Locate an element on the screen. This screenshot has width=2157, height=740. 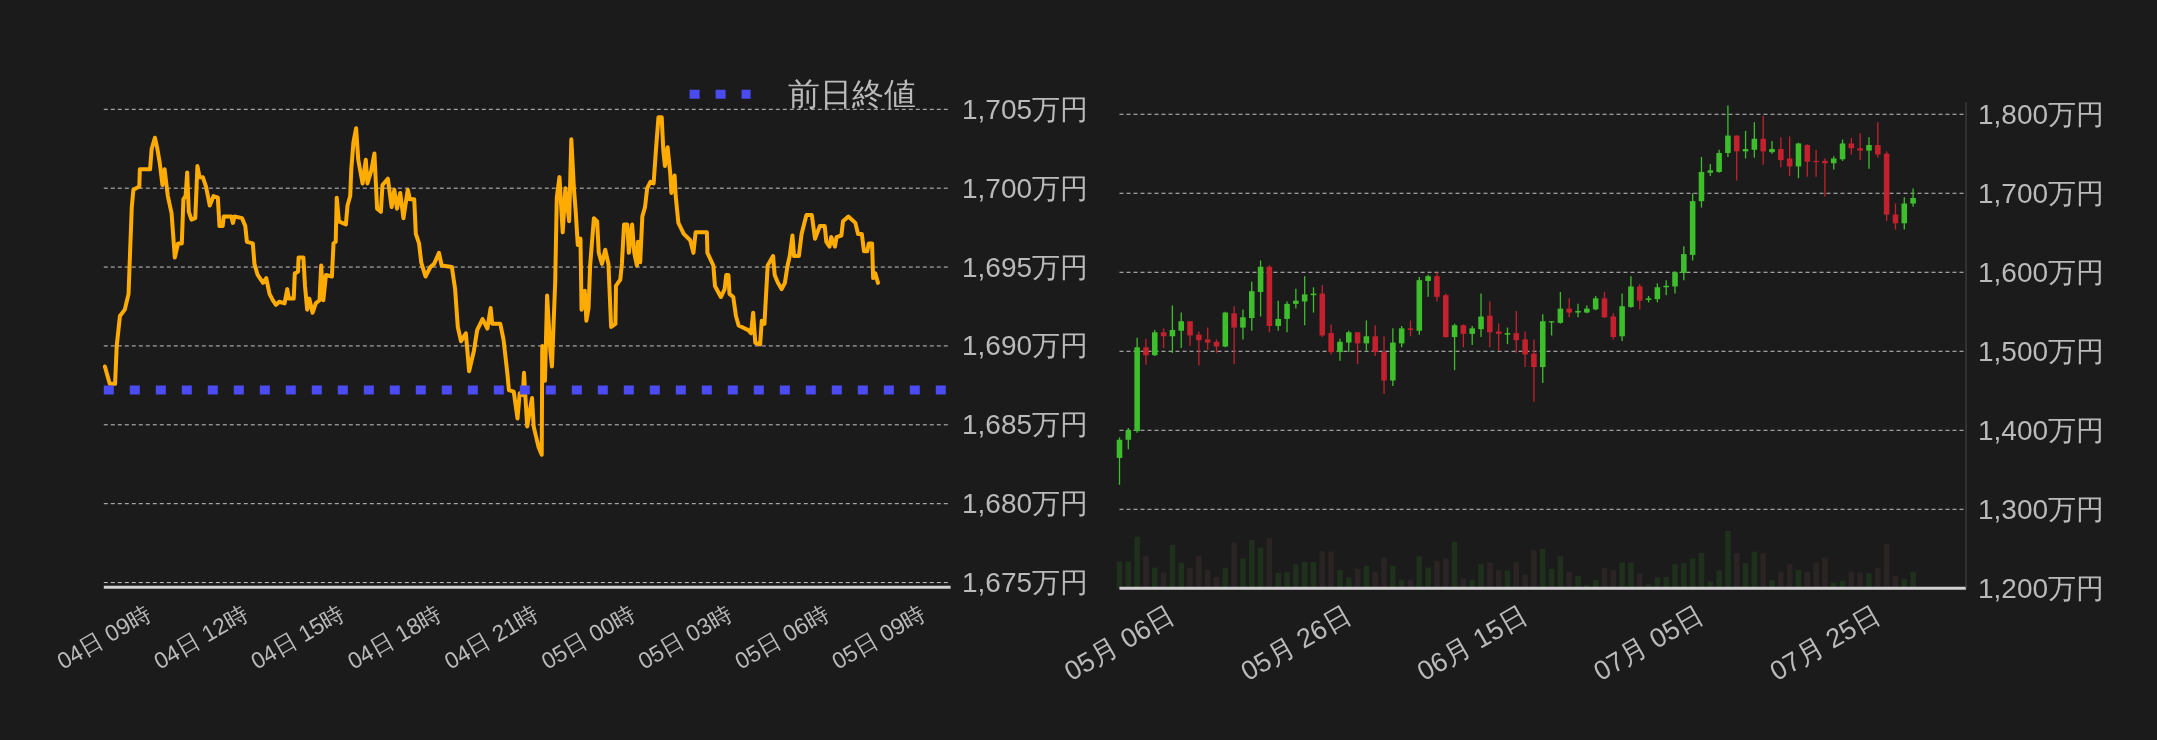
x-tick-label: 05月 06日 is located at coordinates (1119, 643).